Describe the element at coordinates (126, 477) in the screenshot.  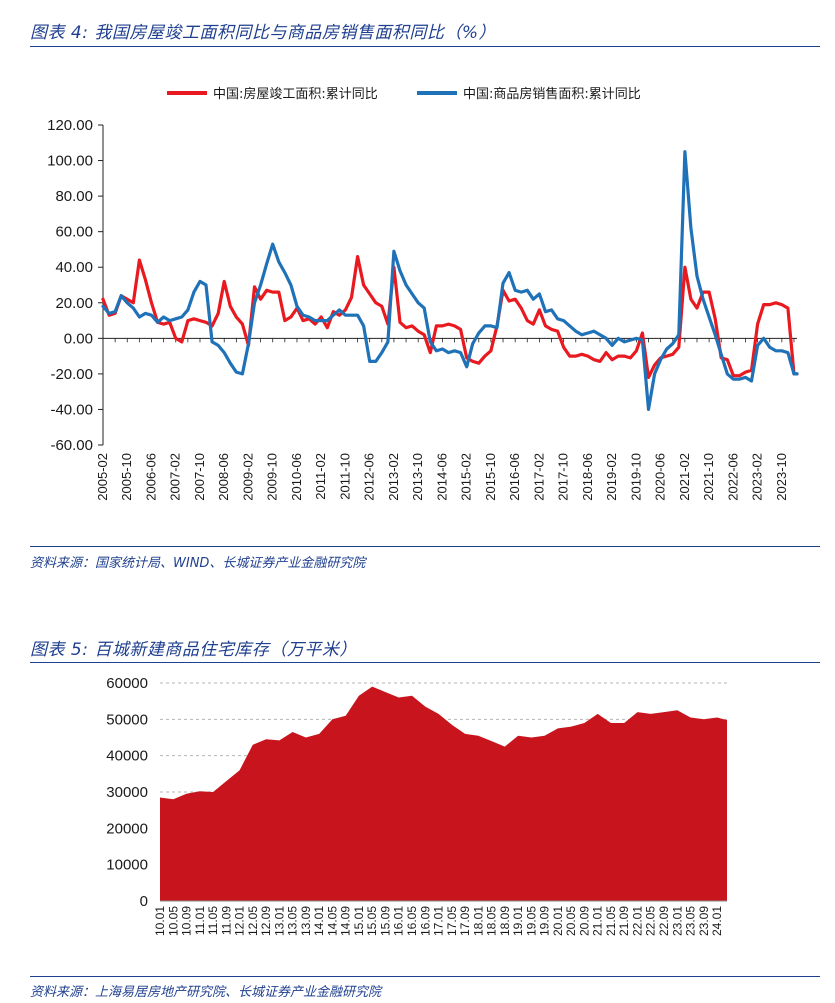
I see `x-tick-label: 2005-10` at that location.